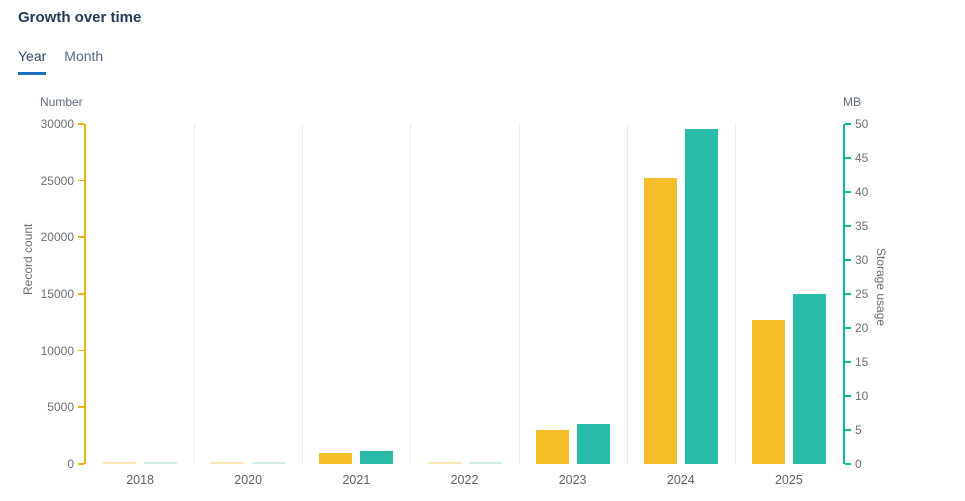 This screenshot has height=501, width=965. Describe the element at coordinates (862, 396) in the screenshot. I see `right-axis-tick-label: 10` at that location.